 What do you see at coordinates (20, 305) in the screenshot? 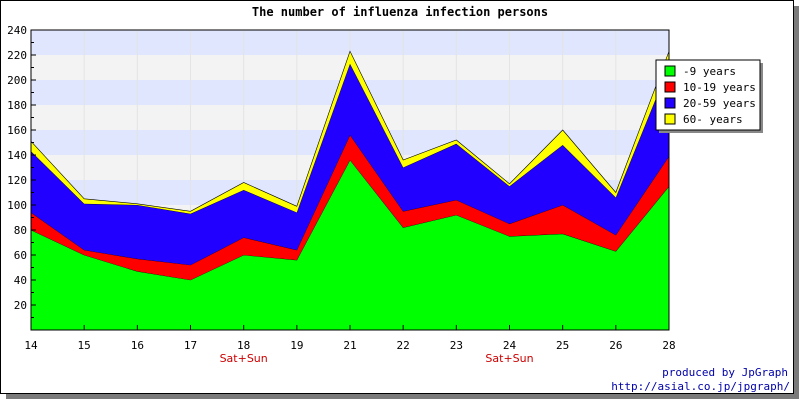
I see `y-tick-label: 20` at bounding box center [20, 305].